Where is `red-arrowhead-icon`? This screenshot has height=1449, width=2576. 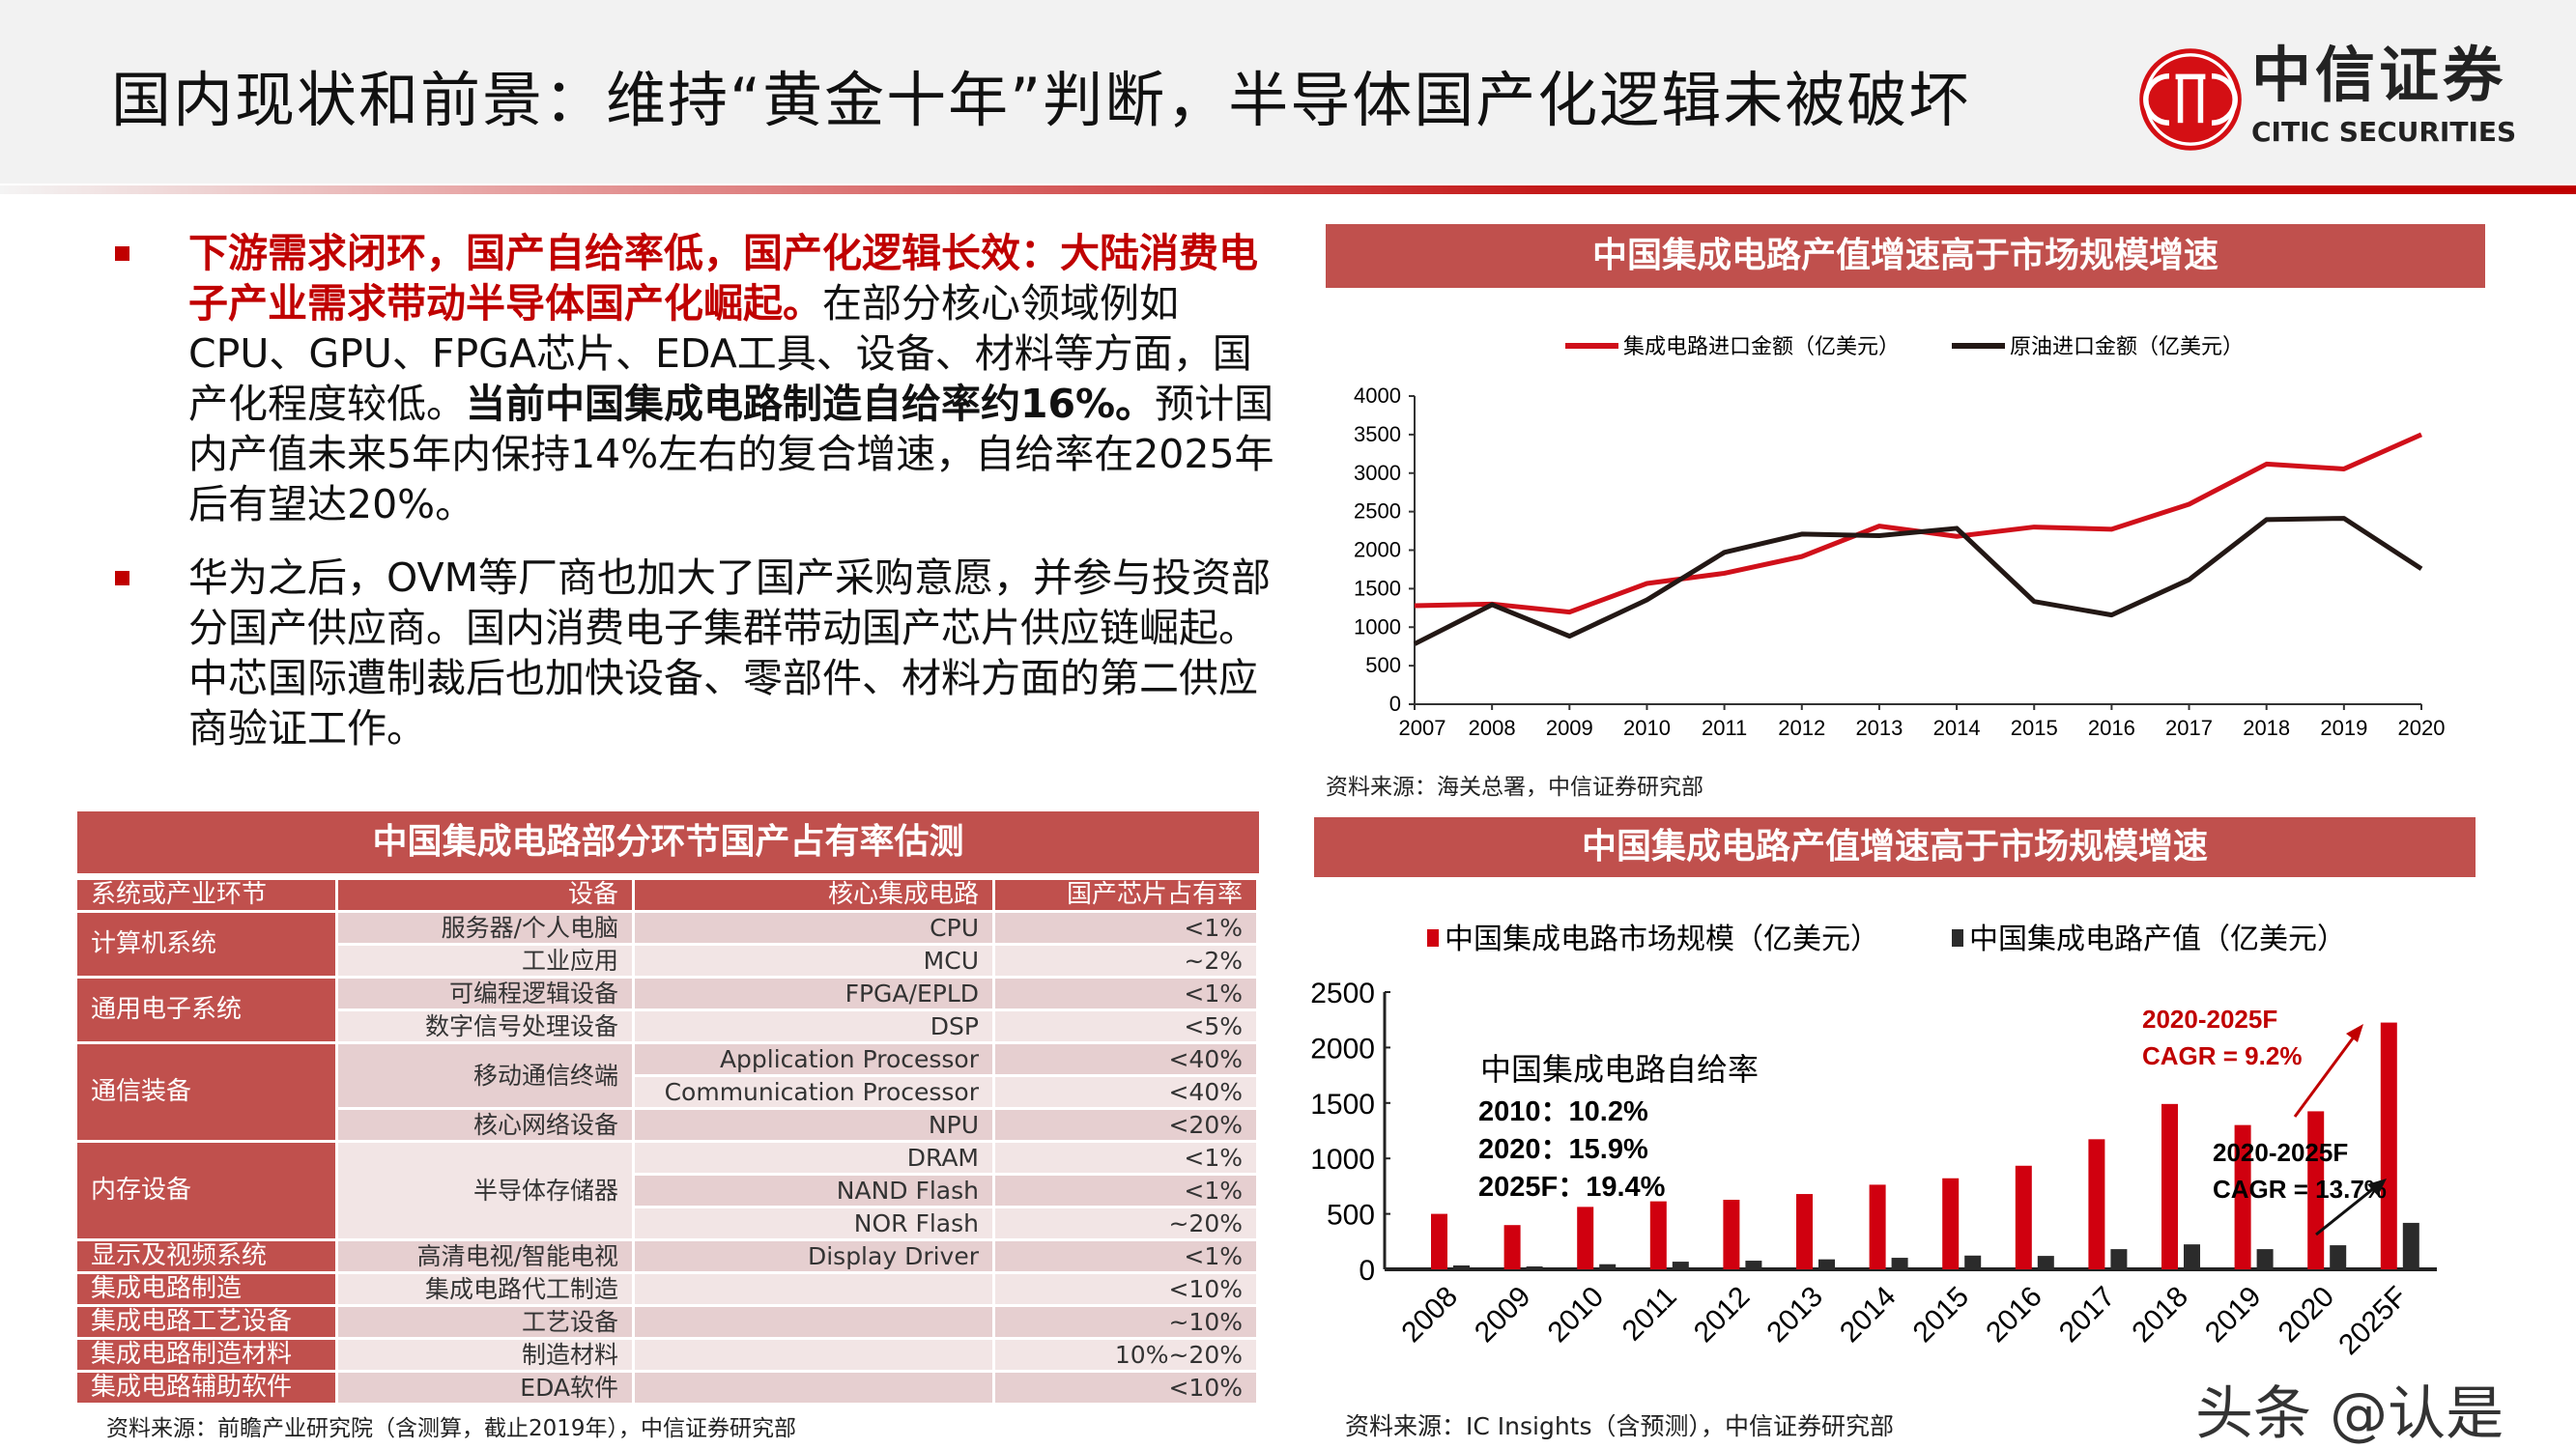 red-arrowhead-icon is located at coordinates (2354, 1033).